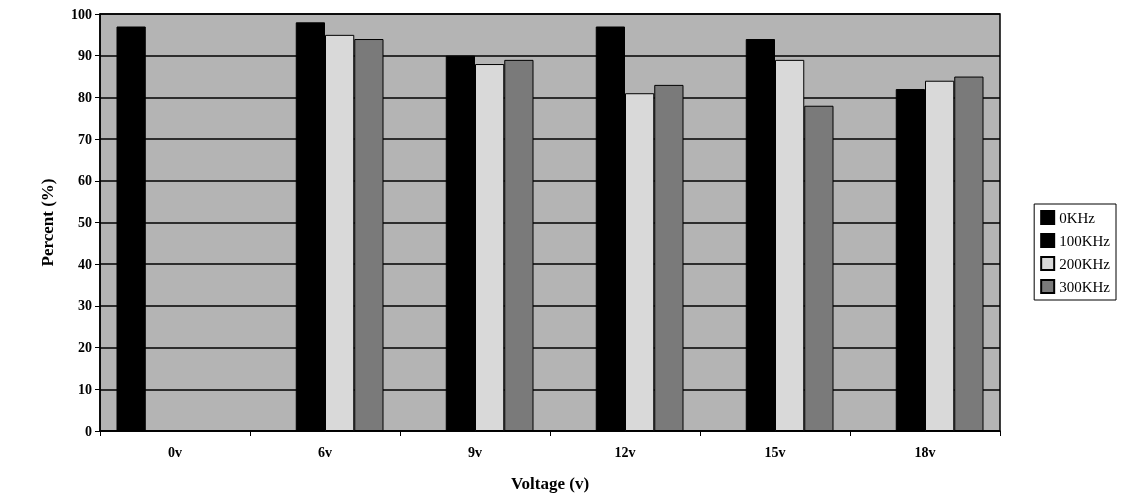 Image resolution: width=1124 pixels, height=504 pixels. What do you see at coordinates (550, 483) in the screenshot?
I see `x-axis-title: Voltage (v)` at bounding box center [550, 483].